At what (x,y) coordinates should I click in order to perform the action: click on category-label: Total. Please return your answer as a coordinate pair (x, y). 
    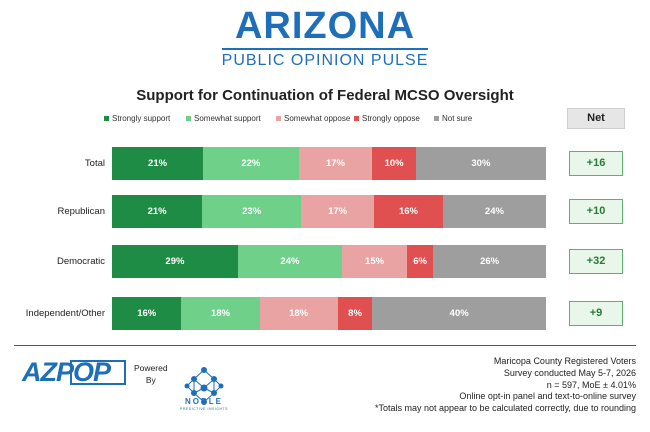
    Looking at the image, I should click on (94, 163).